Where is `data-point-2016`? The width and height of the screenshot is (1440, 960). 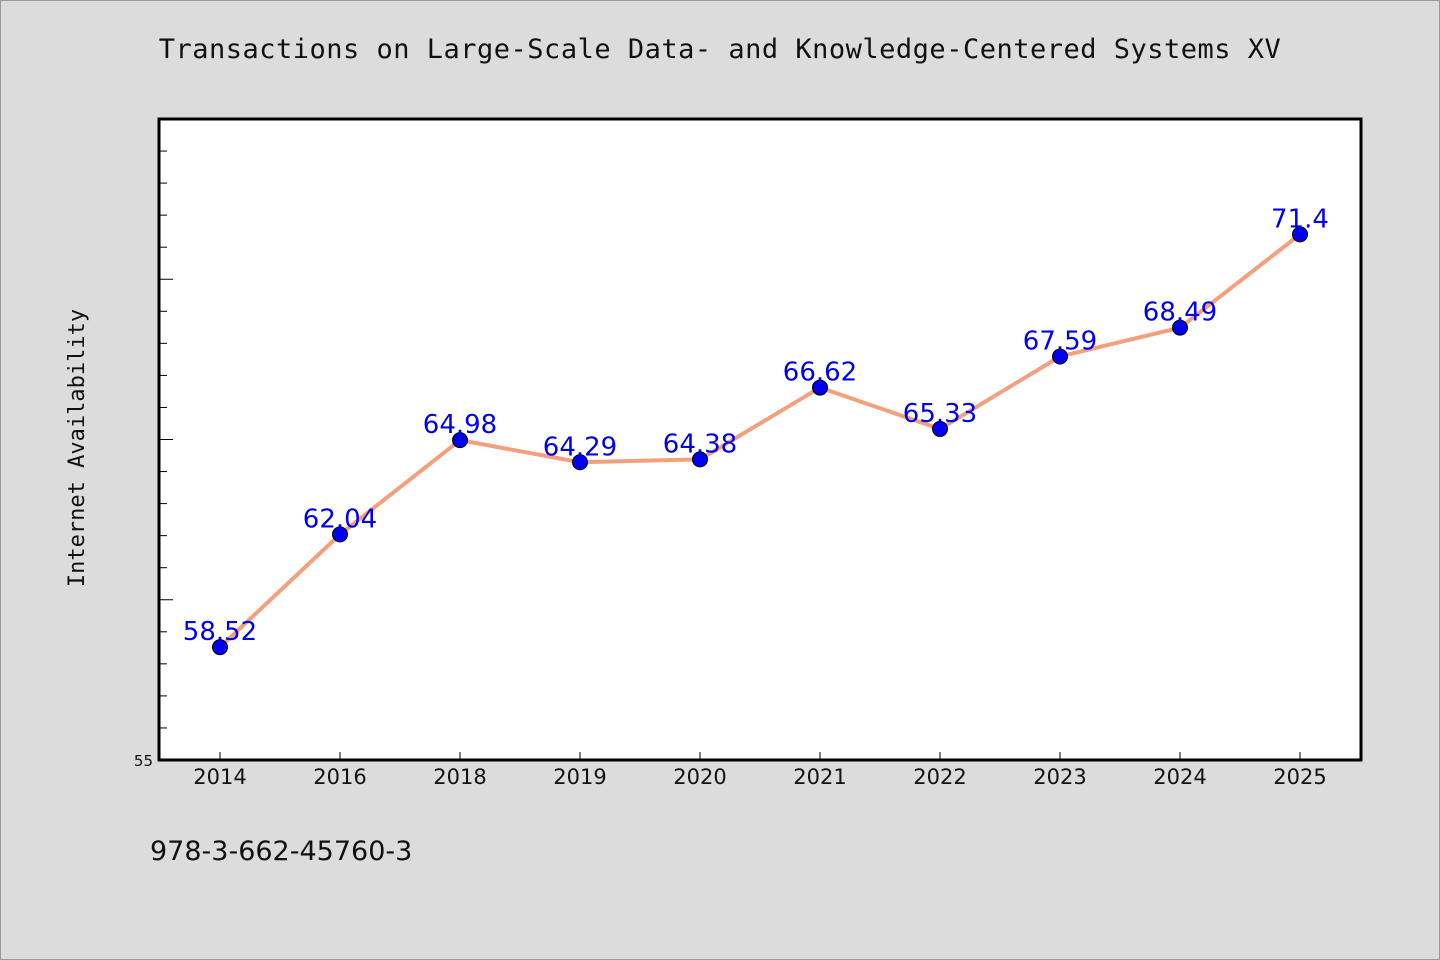
data-point-2016 is located at coordinates (340, 534).